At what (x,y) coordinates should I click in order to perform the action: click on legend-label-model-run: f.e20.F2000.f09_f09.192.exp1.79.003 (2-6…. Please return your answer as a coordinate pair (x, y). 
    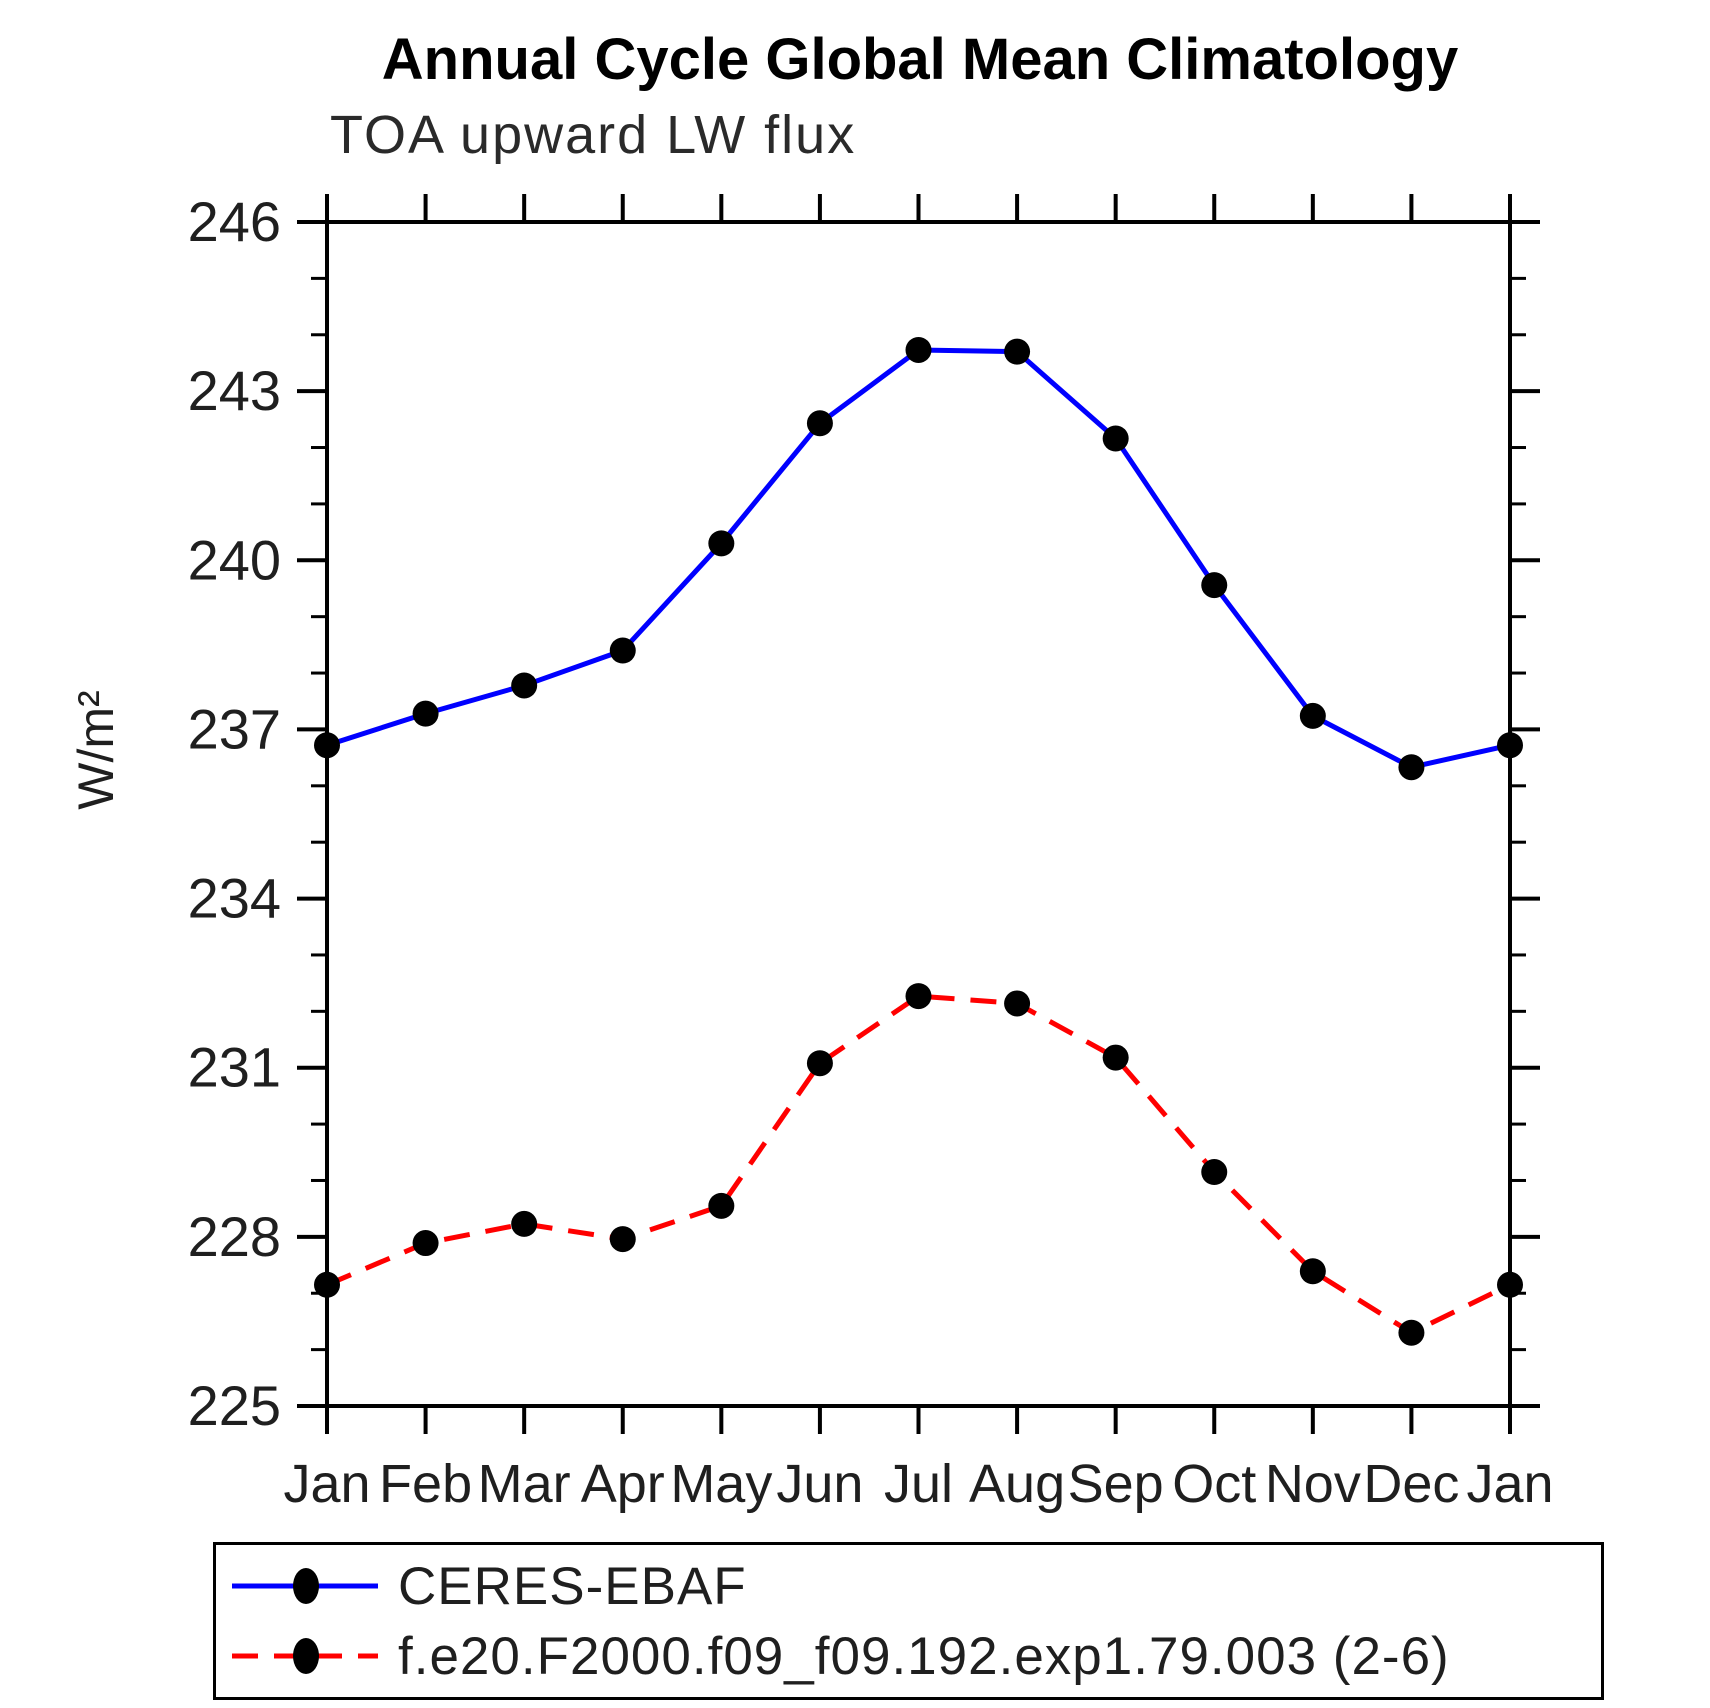
    Looking at the image, I should click on (924, 1656).